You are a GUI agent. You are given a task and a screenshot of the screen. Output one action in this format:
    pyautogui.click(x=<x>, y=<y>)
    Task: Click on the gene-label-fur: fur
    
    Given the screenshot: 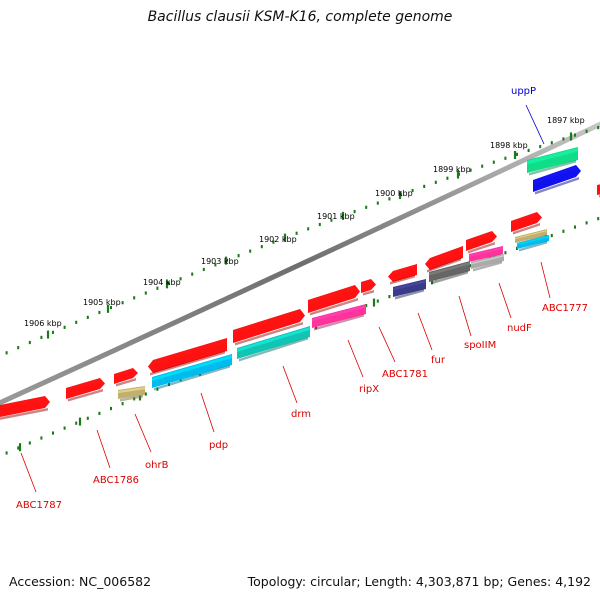 What is the action you would take?
    pyautogui.click(x=438, y=360)
    